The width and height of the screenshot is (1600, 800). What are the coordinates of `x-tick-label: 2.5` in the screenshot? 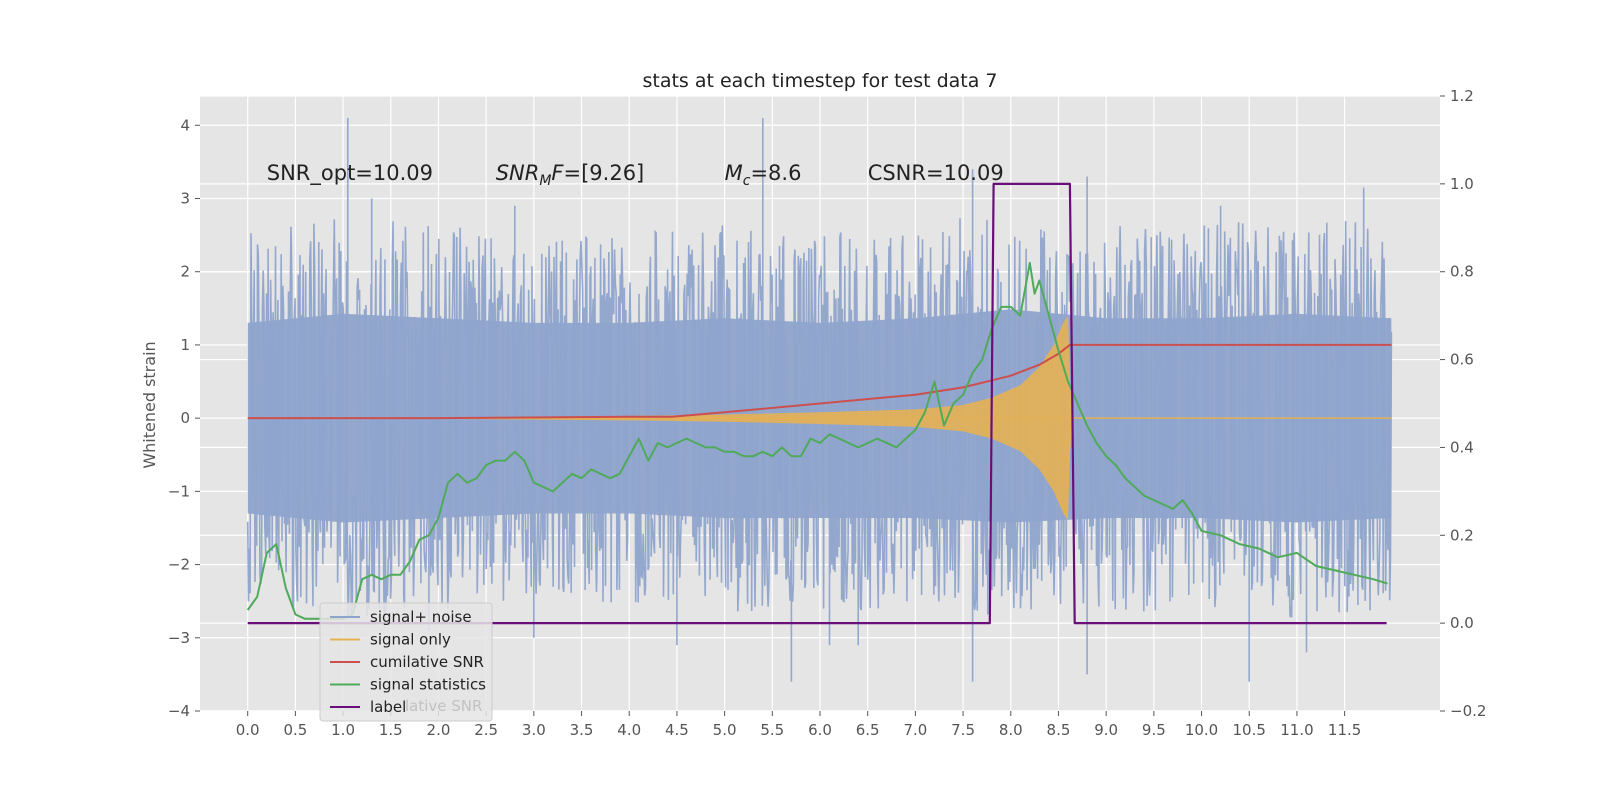 It's located at (486, 730).